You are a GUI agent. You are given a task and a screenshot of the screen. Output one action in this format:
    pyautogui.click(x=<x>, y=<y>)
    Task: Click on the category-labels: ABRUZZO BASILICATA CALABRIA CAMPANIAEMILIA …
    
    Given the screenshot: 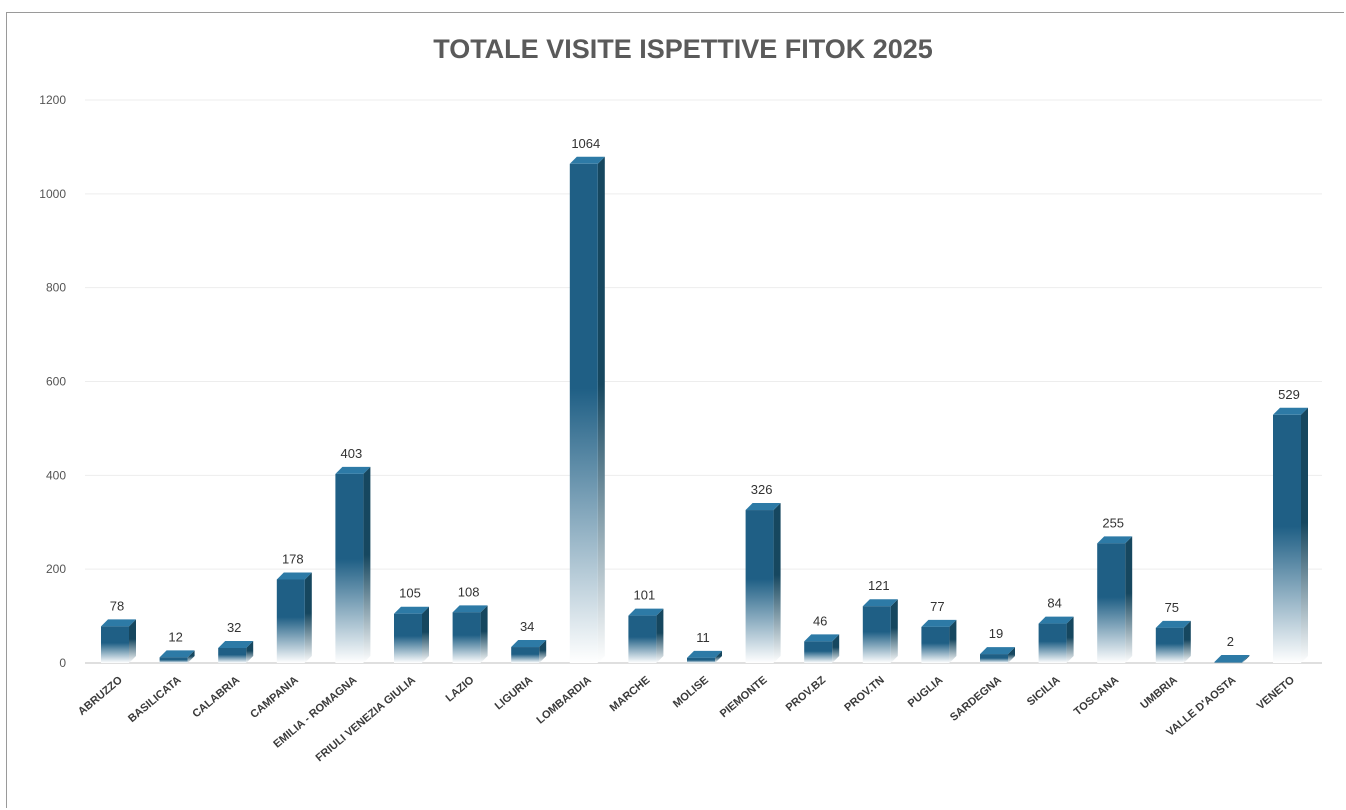 What is the action you would take?
    pyautogui.click(x=686, y=719)
    